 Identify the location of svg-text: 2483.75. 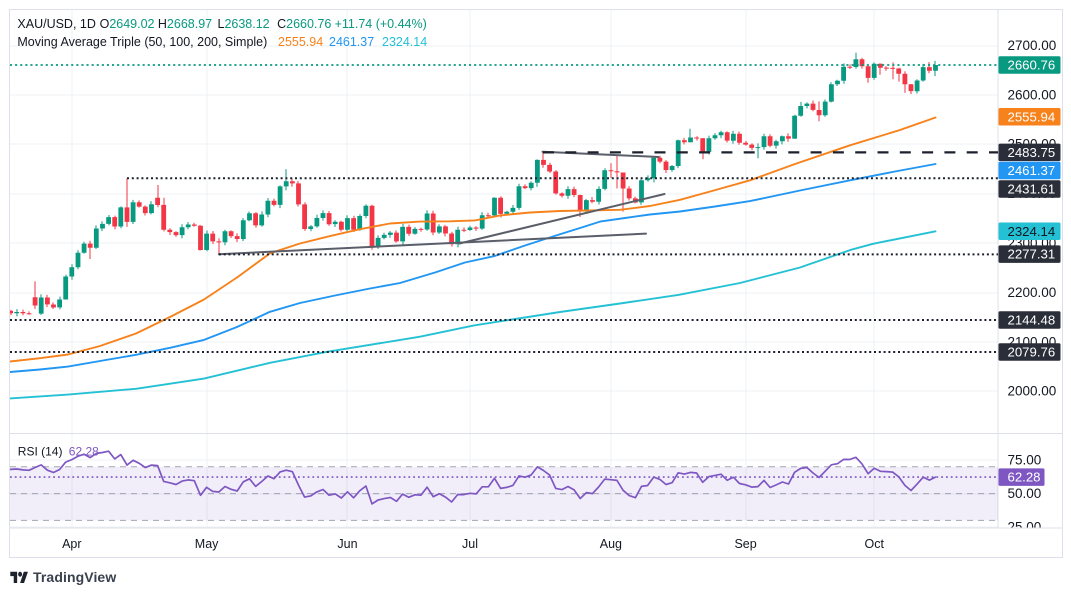
(1032, 152).